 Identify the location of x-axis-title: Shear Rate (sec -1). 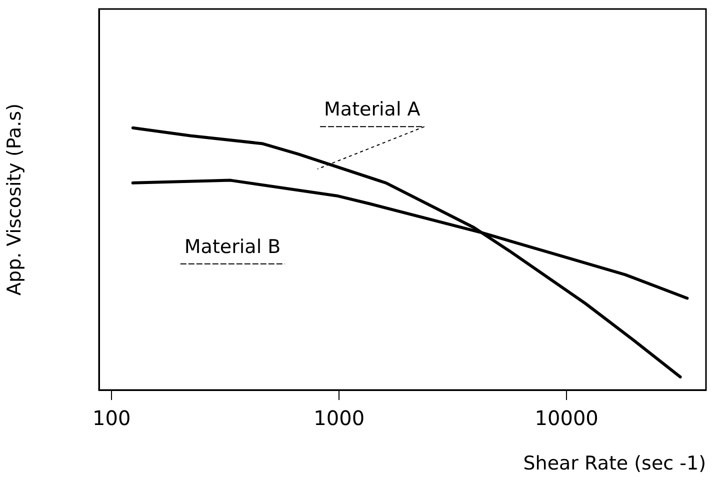
(614, 463).